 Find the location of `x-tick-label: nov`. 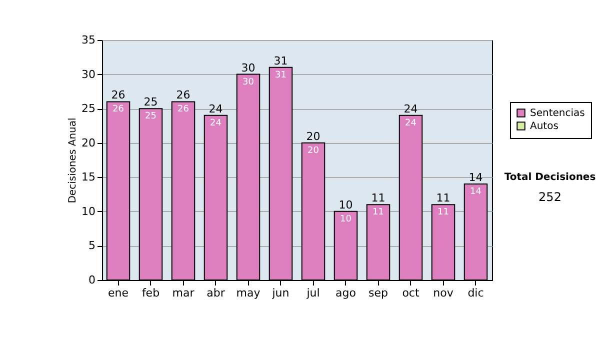

x-tick-label: nov is located at coordinates (443, 293).